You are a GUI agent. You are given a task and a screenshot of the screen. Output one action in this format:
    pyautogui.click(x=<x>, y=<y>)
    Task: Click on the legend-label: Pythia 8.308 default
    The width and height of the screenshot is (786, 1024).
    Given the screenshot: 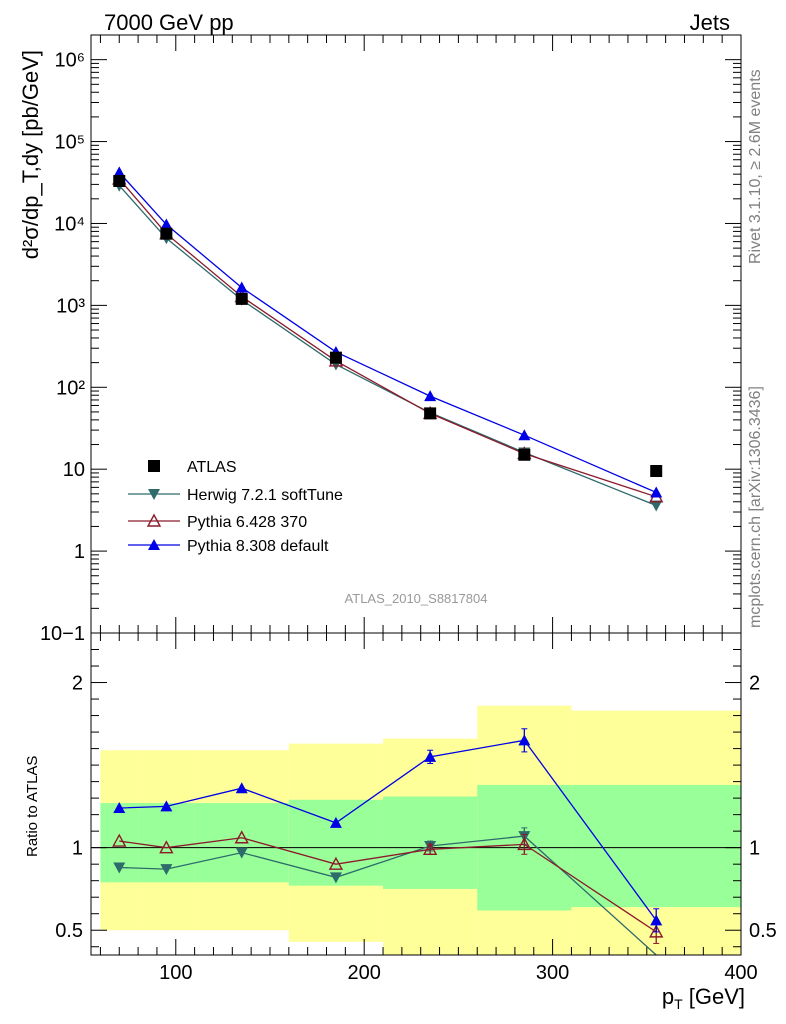 What is the action you would take?
    pyautogui.click(x=258, y=546)
    